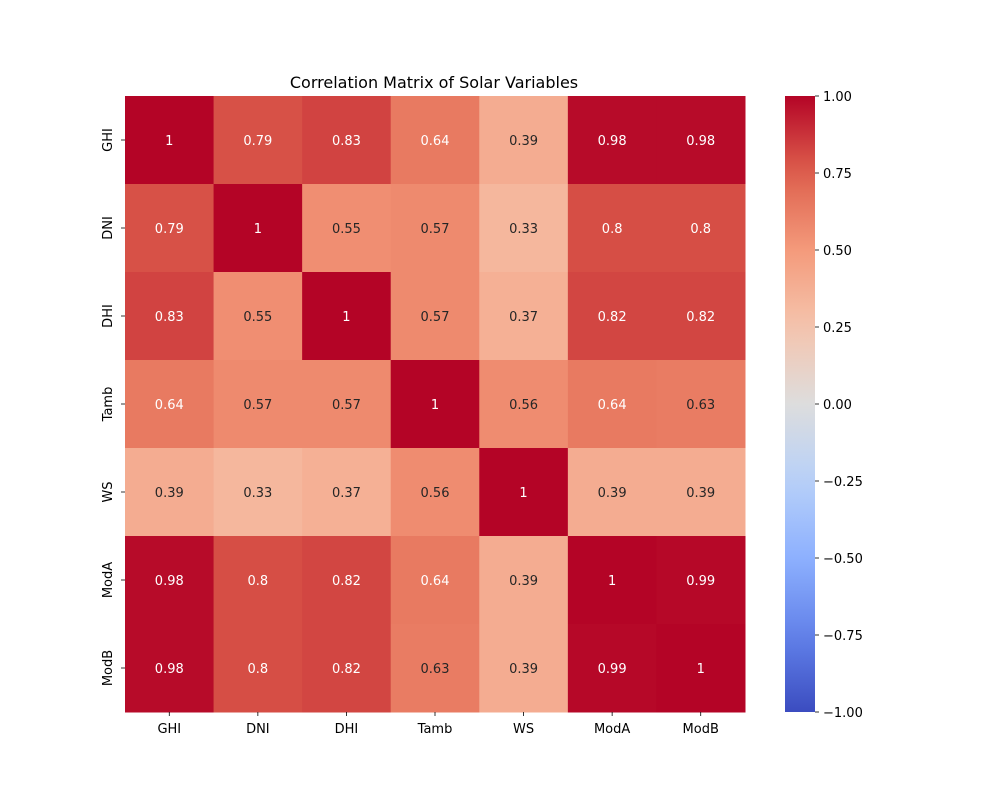  Describe the element at coordinates (435, 729) in the screenshot. I see `x-tick-label: Tamb` at that location.